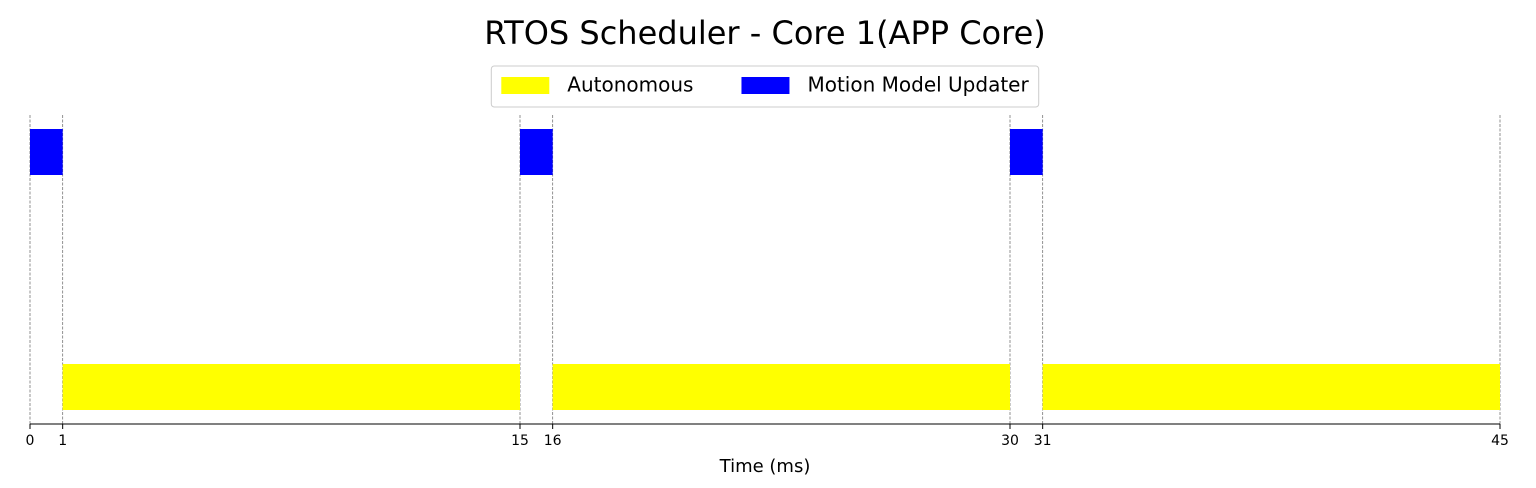  I want to click on x-tick-label: 16, so click(553, 441).